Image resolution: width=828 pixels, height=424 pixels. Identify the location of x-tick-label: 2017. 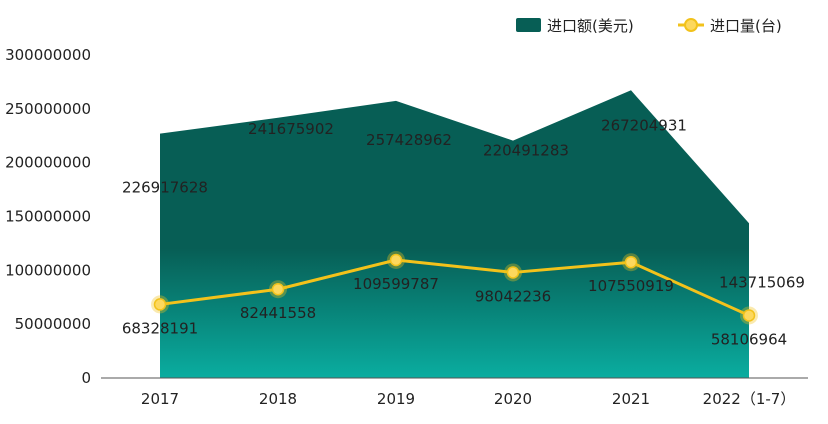
(160, 399).